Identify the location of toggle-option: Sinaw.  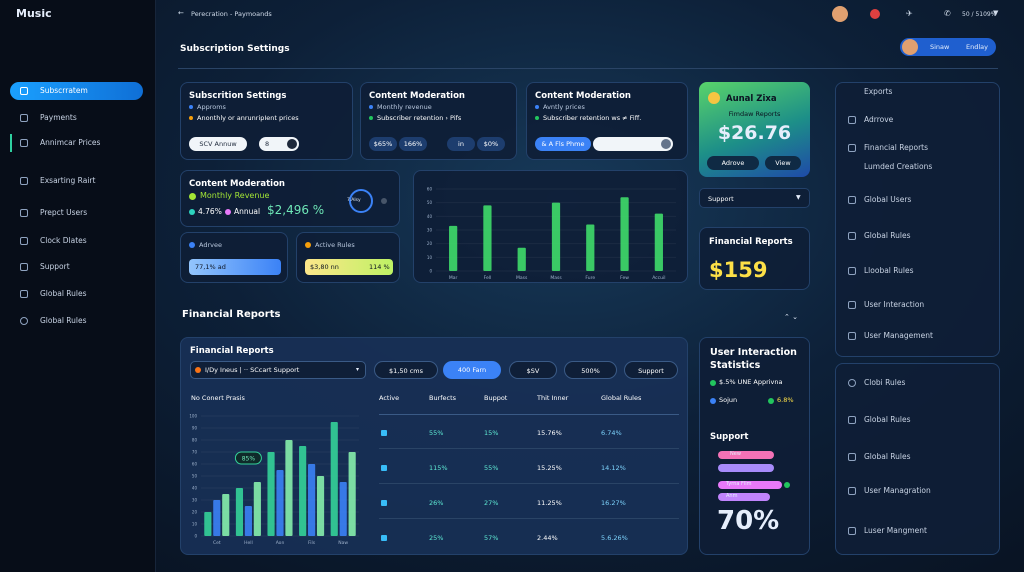
(940, 47).